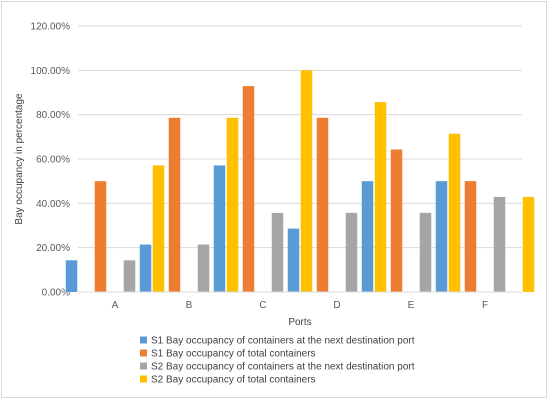 This screenshot has height=401, width=550. Describe the element at coordinates (56, 293) in the screenshot. I see `y-tick-label: 0.00%` at that location.